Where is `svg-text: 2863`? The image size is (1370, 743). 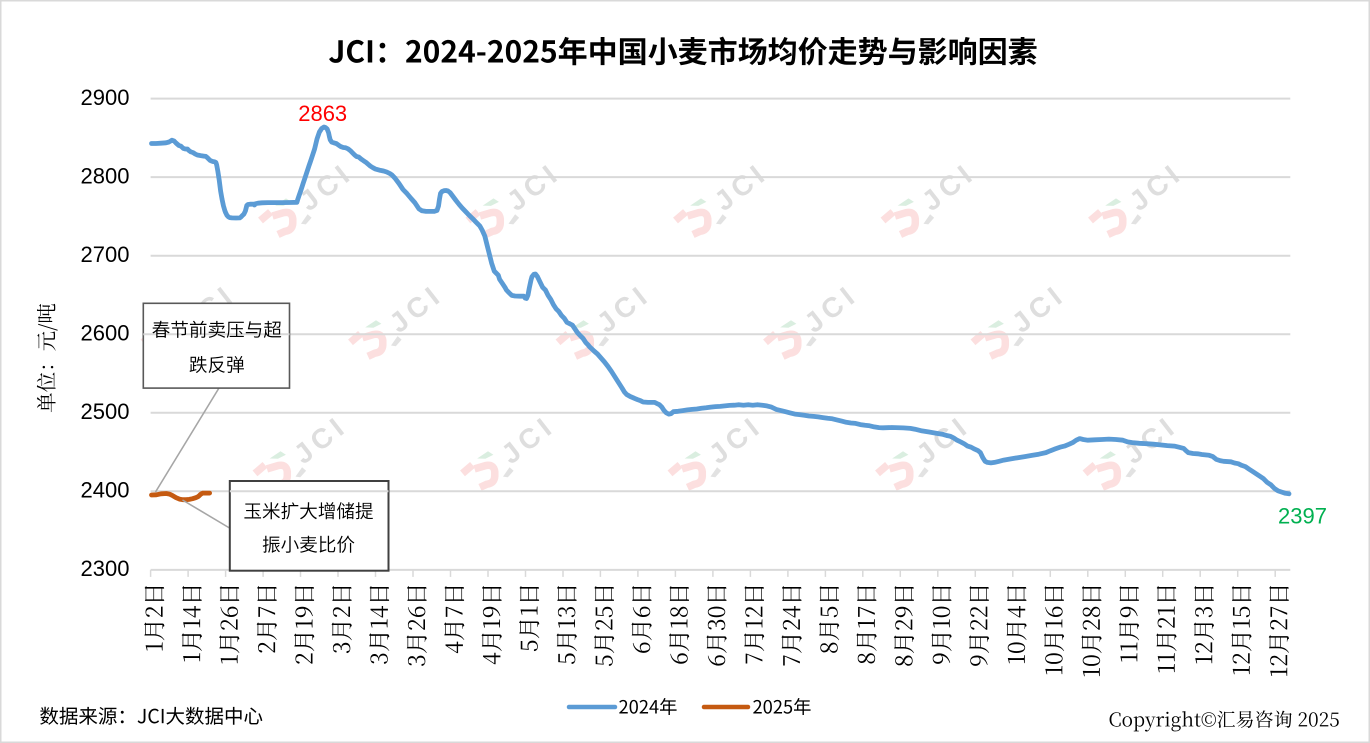
svg-text: 2863 is located at coordinates (322, 113).